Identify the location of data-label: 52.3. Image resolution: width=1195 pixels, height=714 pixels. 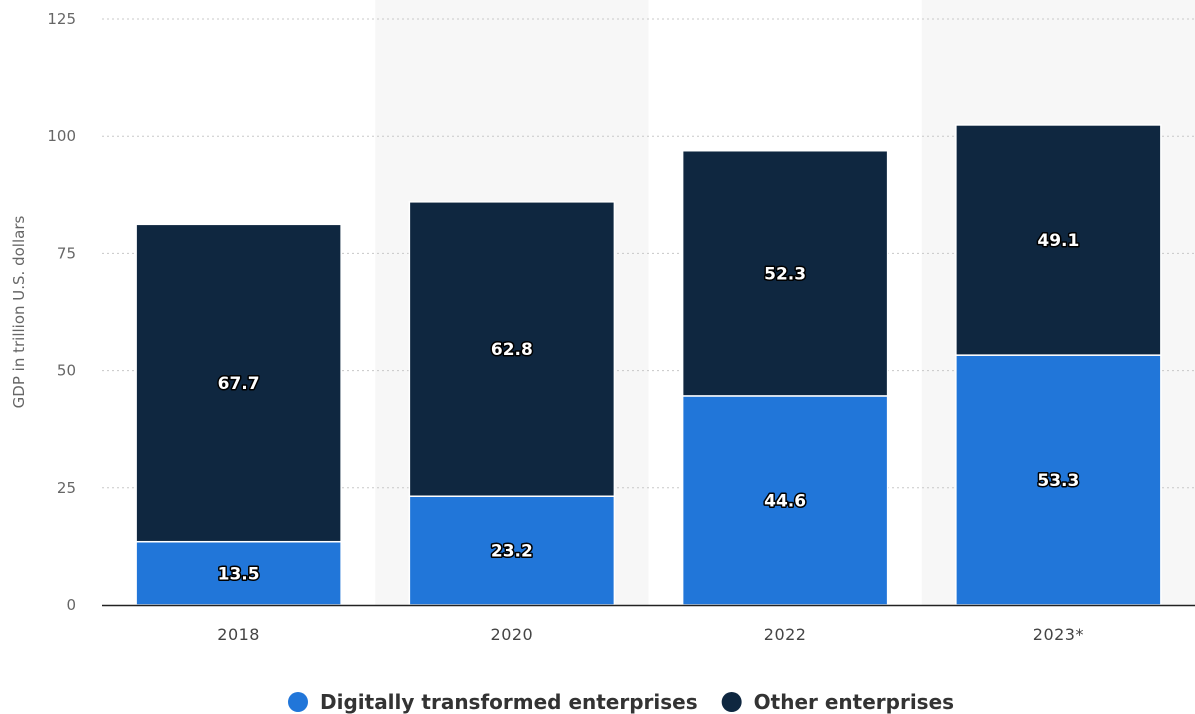
(785, 274).